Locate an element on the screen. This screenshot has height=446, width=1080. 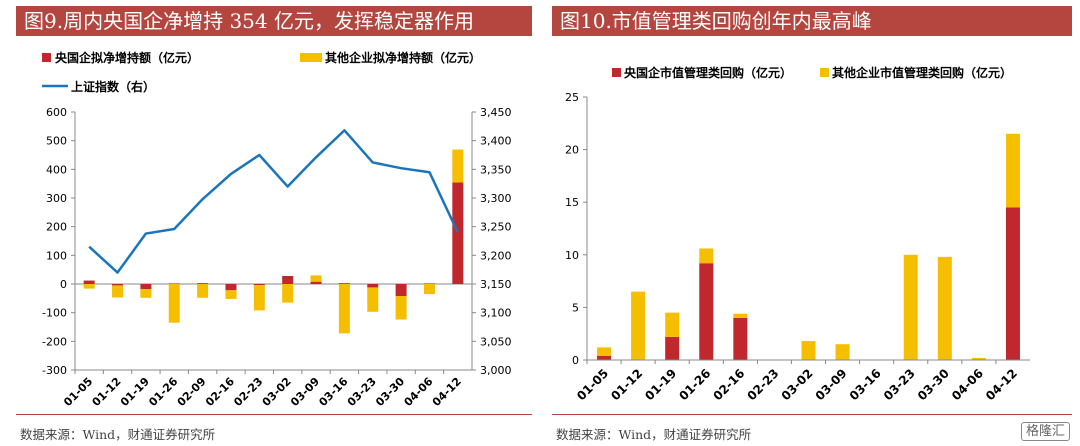
y-tick-label: -200 is located at coordinates (54, 341).